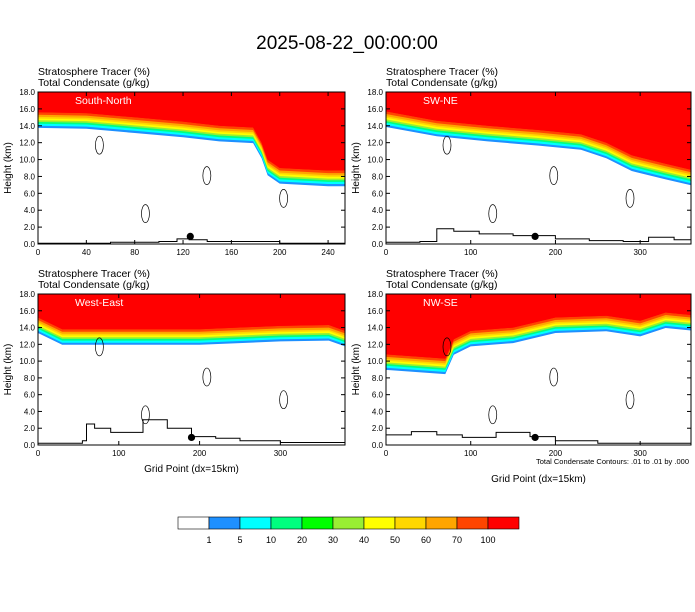 This screenshot has height=612, width=695. What do you see at coordinates (440, 303) in the screenshot?
I see `panel-label: NW-SE` at bounding box center [440, 303].